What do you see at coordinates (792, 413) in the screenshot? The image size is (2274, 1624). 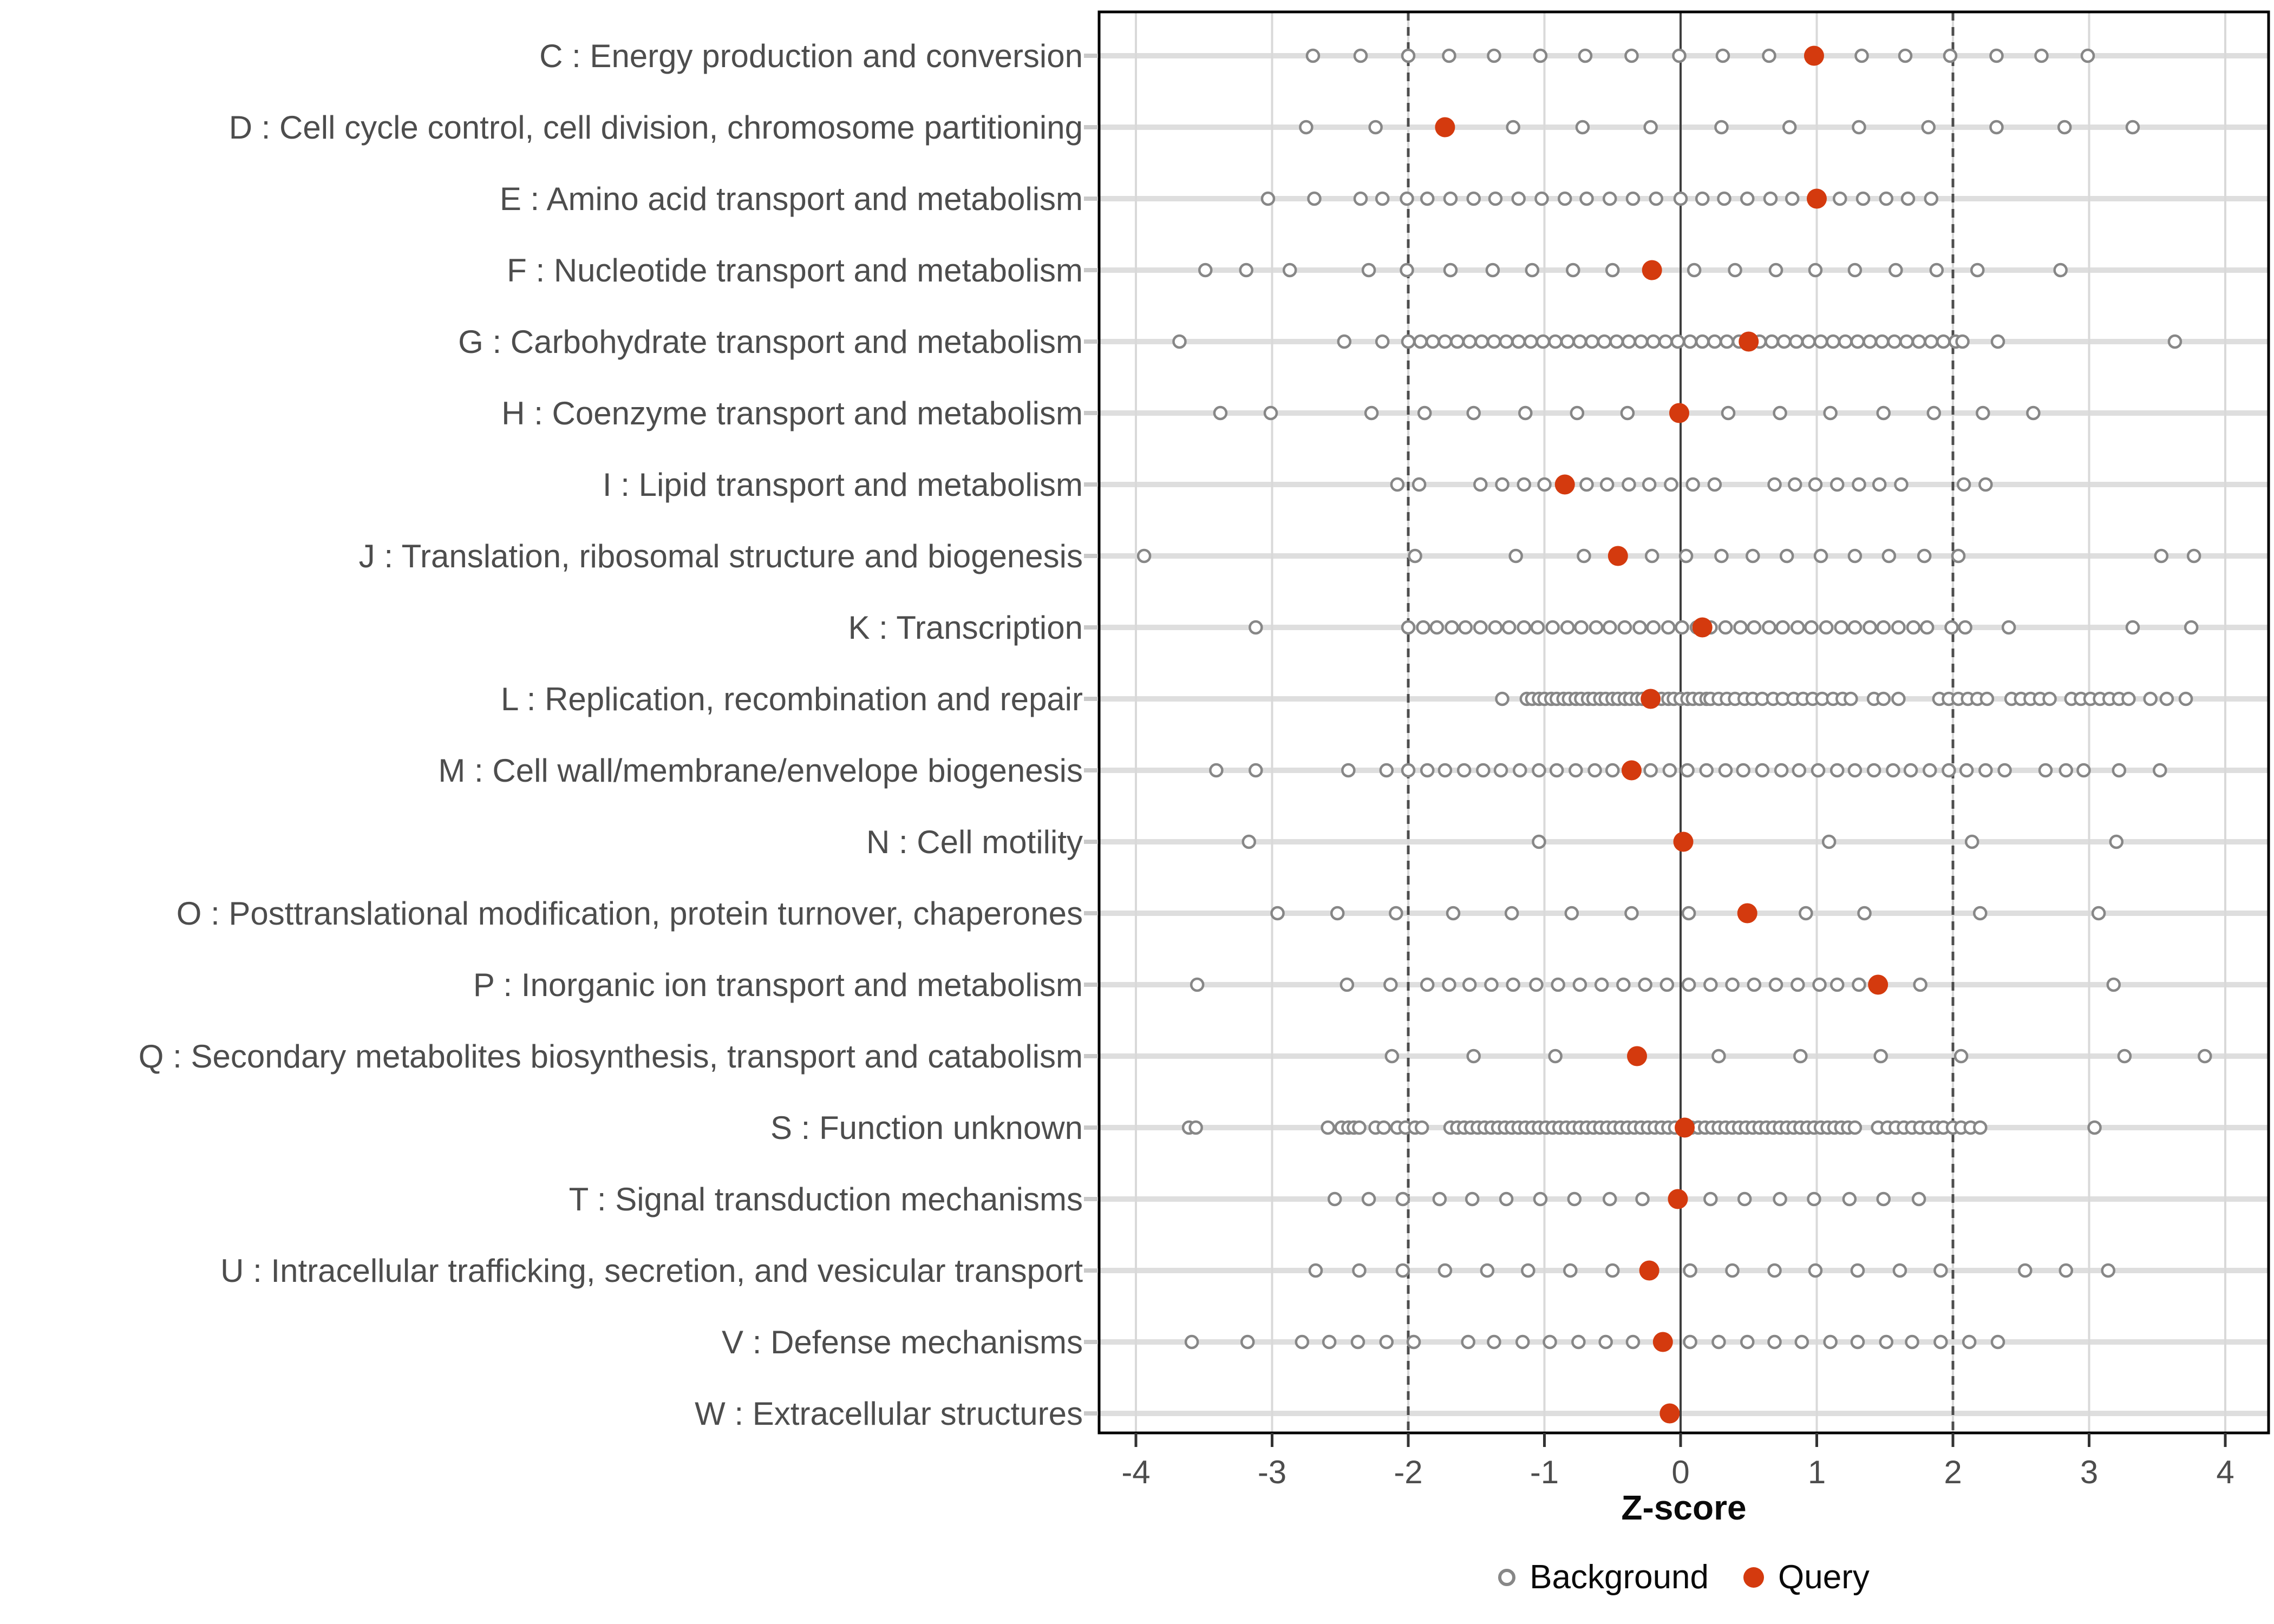 I see `category-label: H : Coenzyme transport and metabolism` at bounding box center [792, 413].